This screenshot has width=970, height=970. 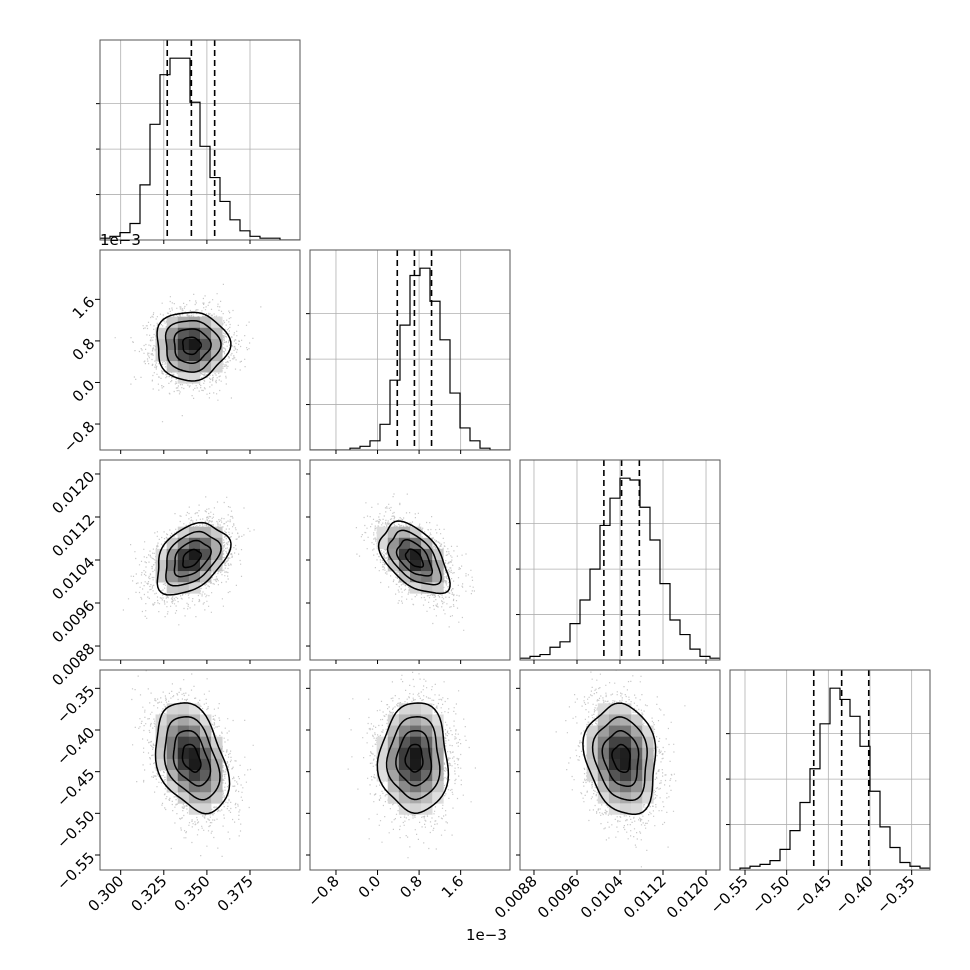 I want to click on x-tick-label: −0.35, so click(x=895, y=894).